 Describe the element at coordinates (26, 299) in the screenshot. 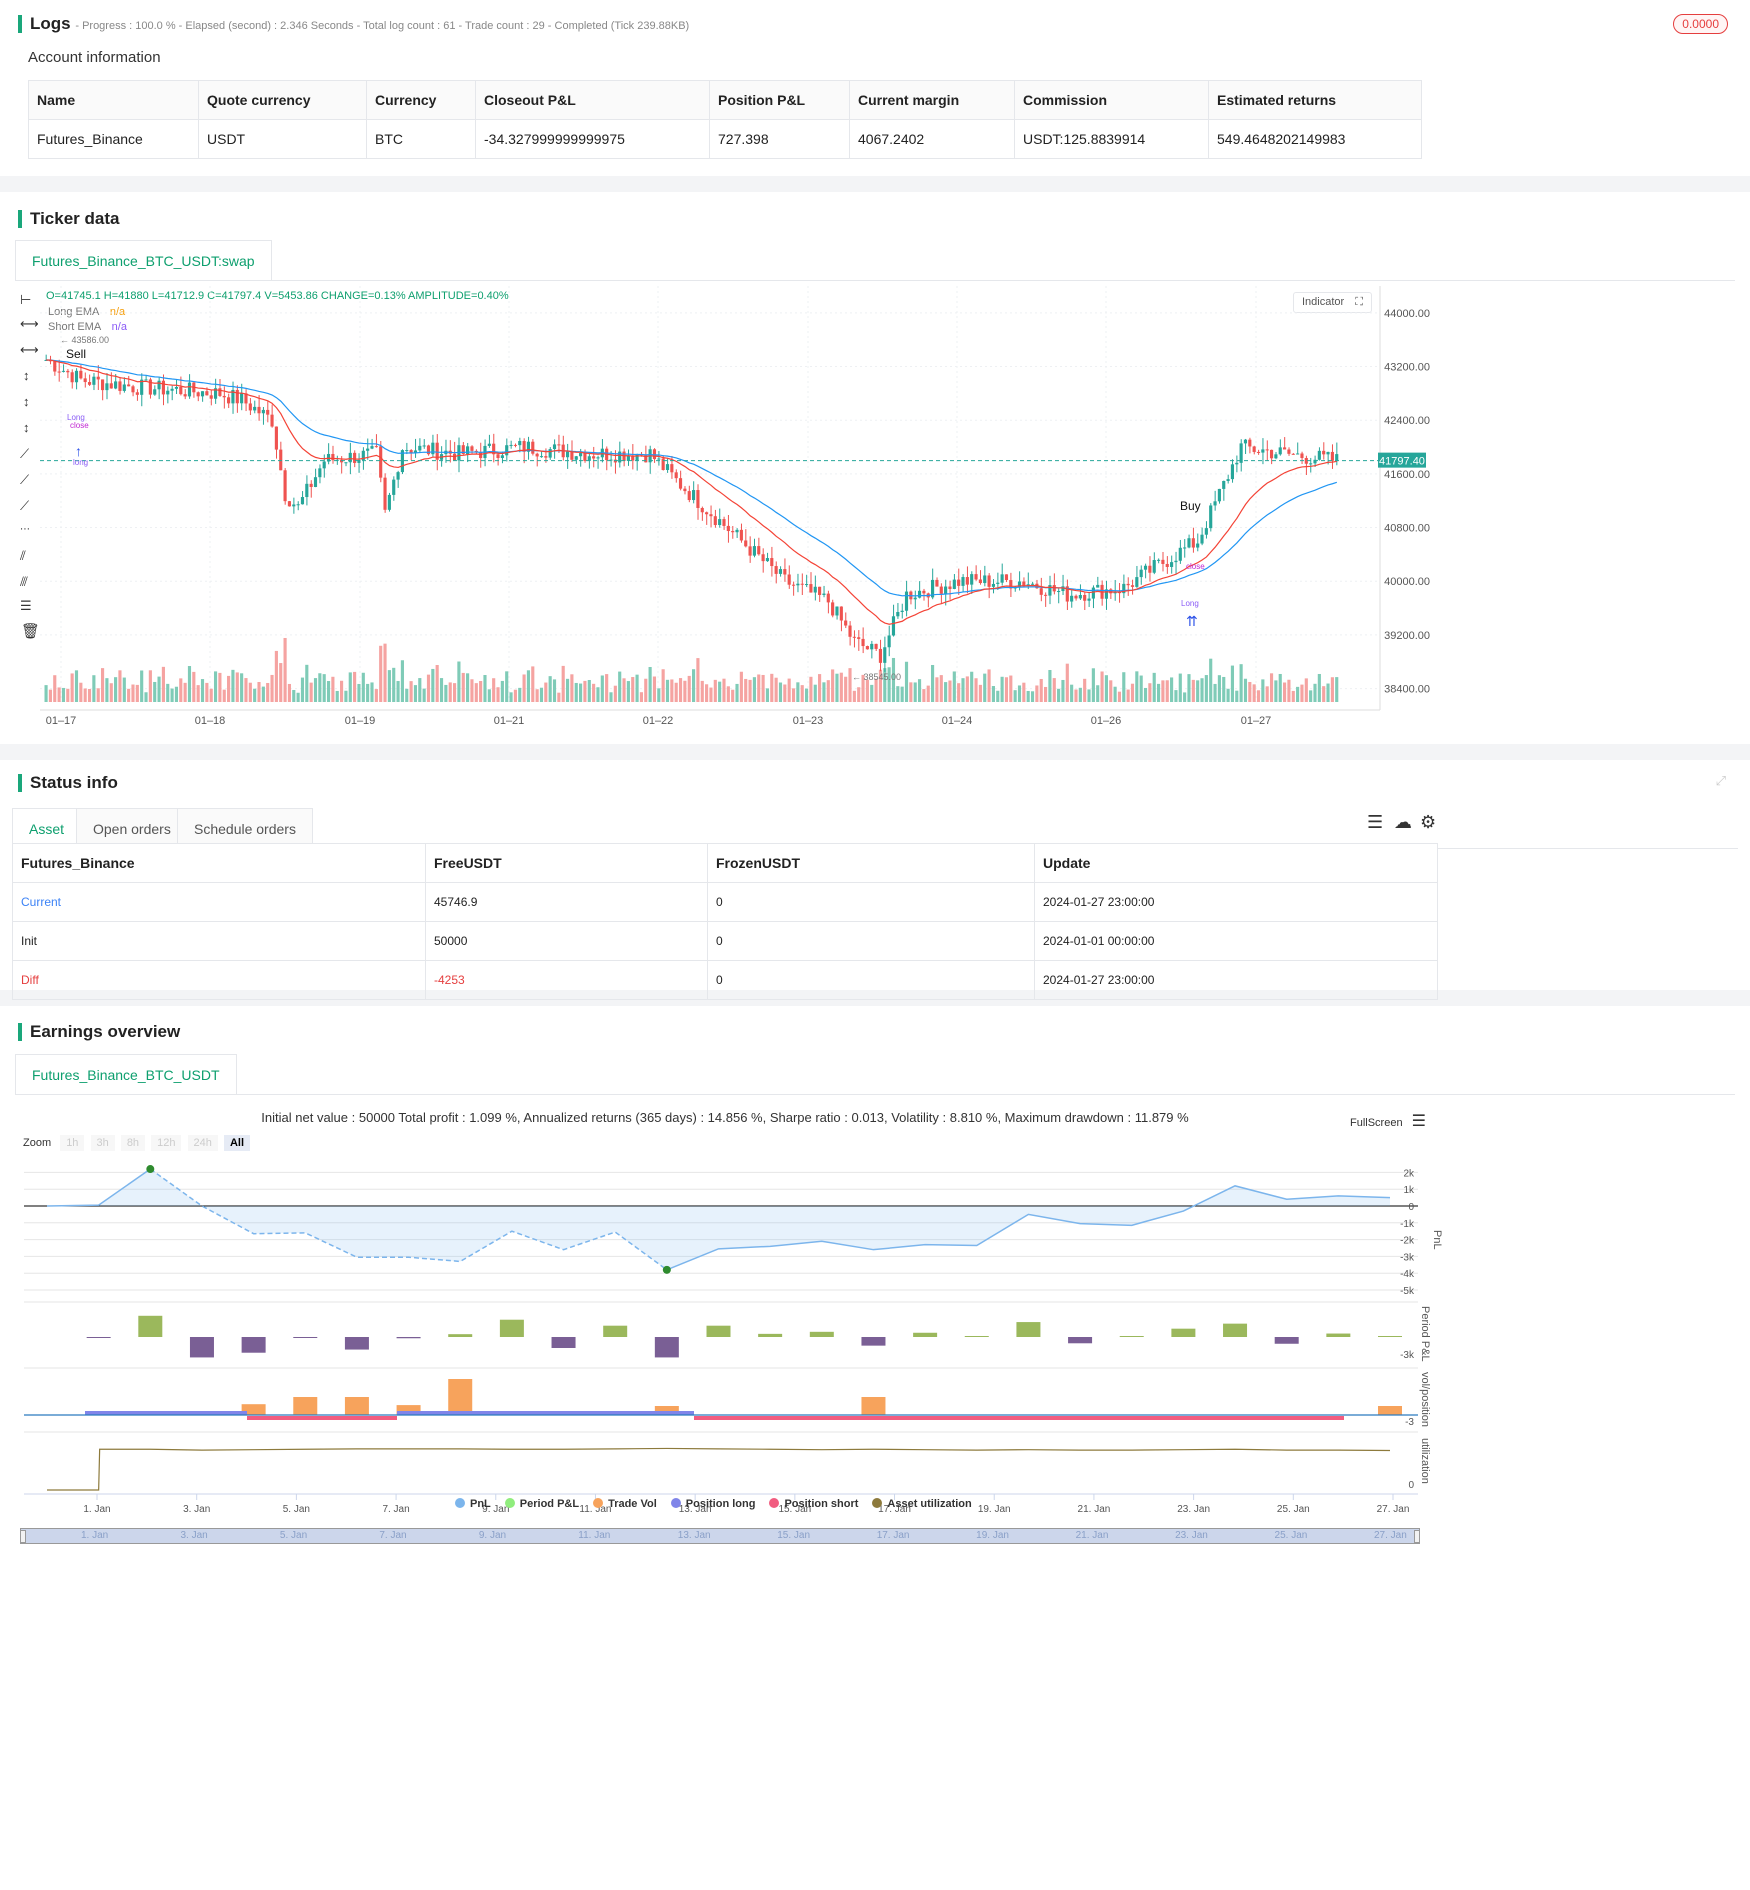

I see `crosshair-tool-icon: ⊢` at that location.